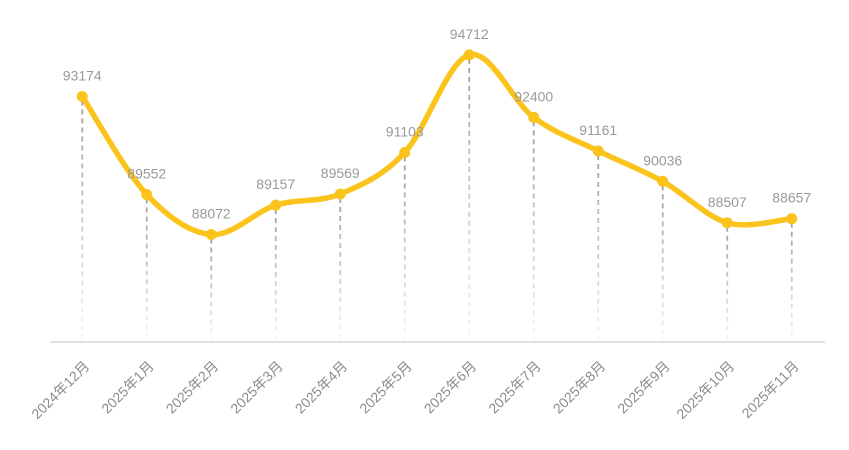 This screenshot has height=450, width=849. Describe the element at coordinates (727, 202) in the screenshot. I see `value-label: 88507` at that location.